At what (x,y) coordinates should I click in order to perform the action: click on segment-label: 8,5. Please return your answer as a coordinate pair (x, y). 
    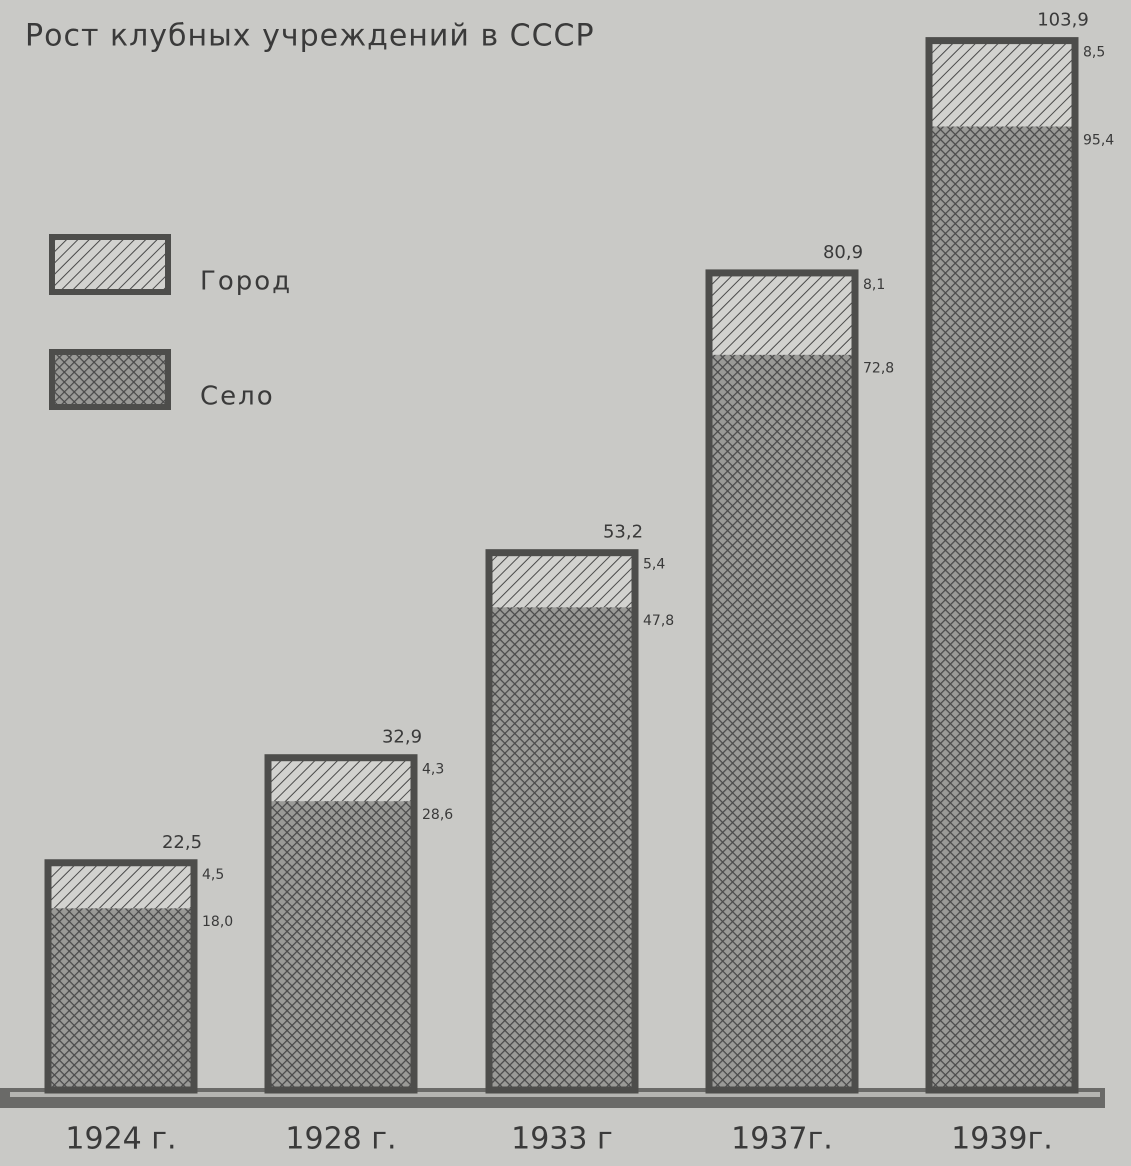
    Looking at the image, I should click on (1094, 53).